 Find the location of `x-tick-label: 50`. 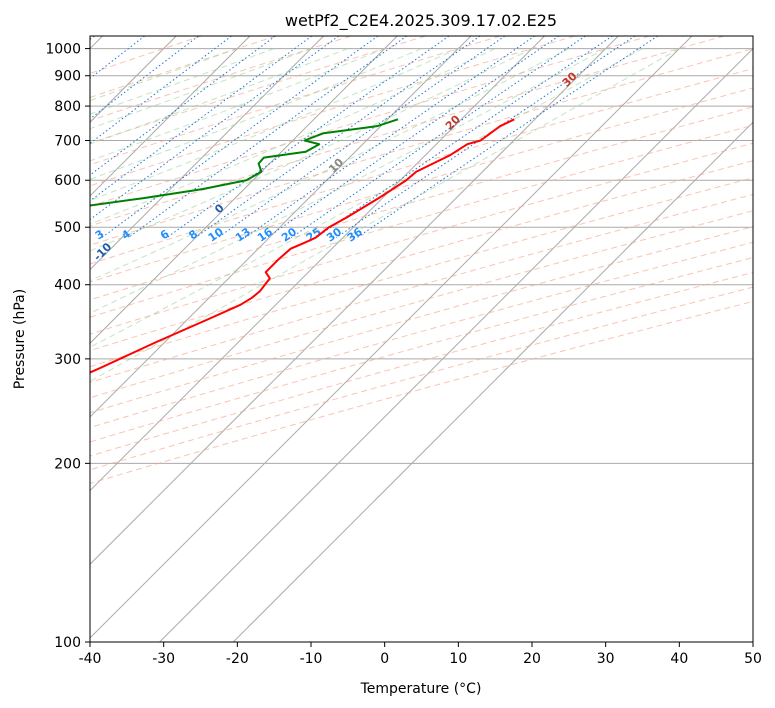

x-tick-label: 50 is located at coordinates (753, 659).